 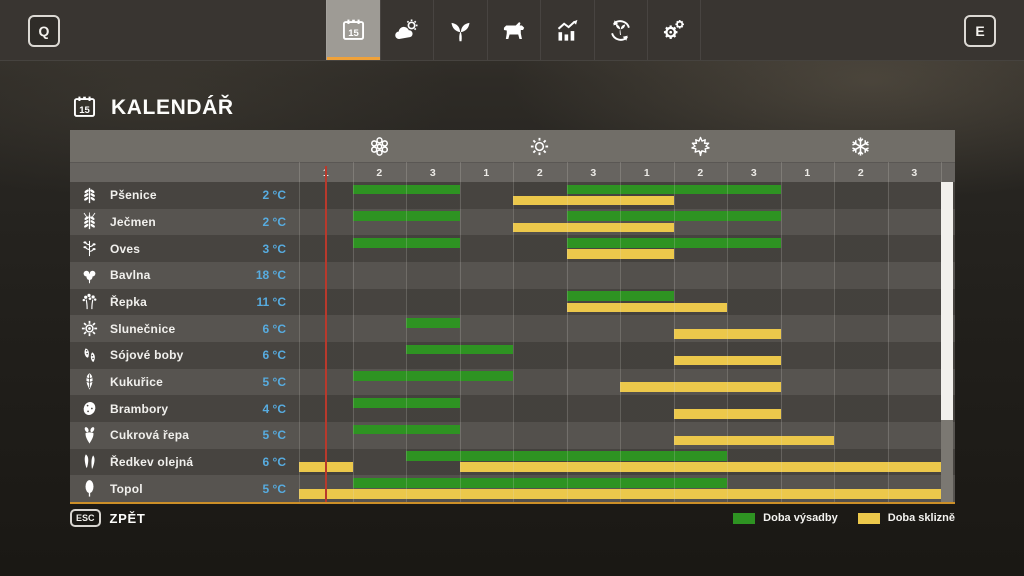 What do you see at coordinates (512, 302) in the screenshot?
I see `crop-row: Řepka 11 °C` at bounding box center [512, 302].